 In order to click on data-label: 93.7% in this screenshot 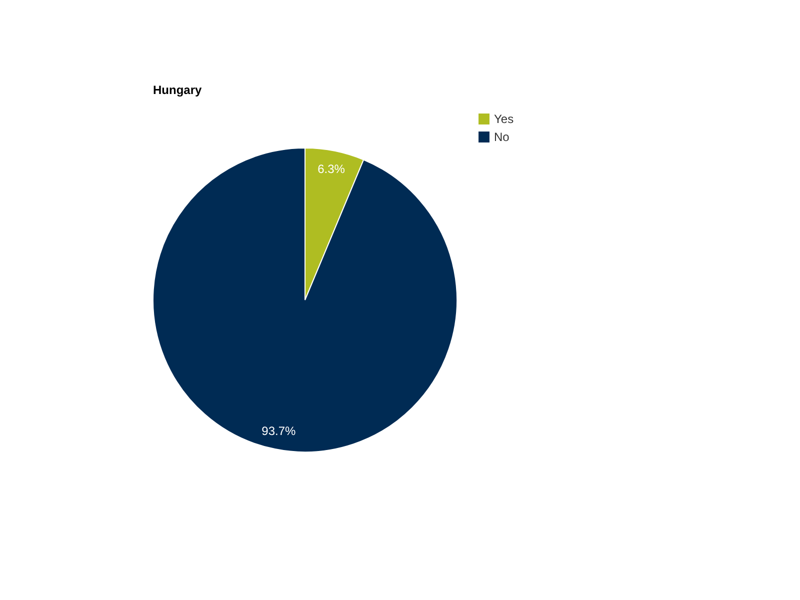, I will do `click(279, 431)`.